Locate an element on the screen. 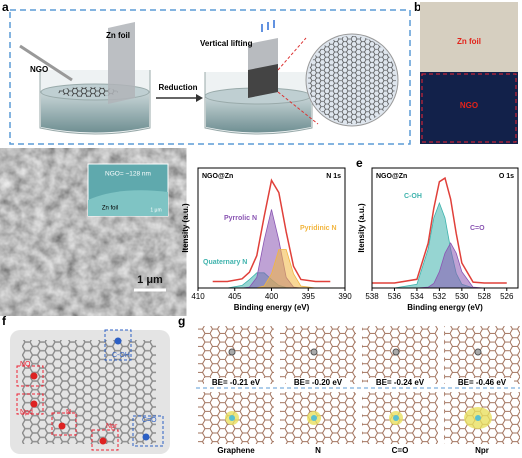 This screenshot has height=458, width=522. component-label: Pyrrolic N is located at coordinates (240, 218).